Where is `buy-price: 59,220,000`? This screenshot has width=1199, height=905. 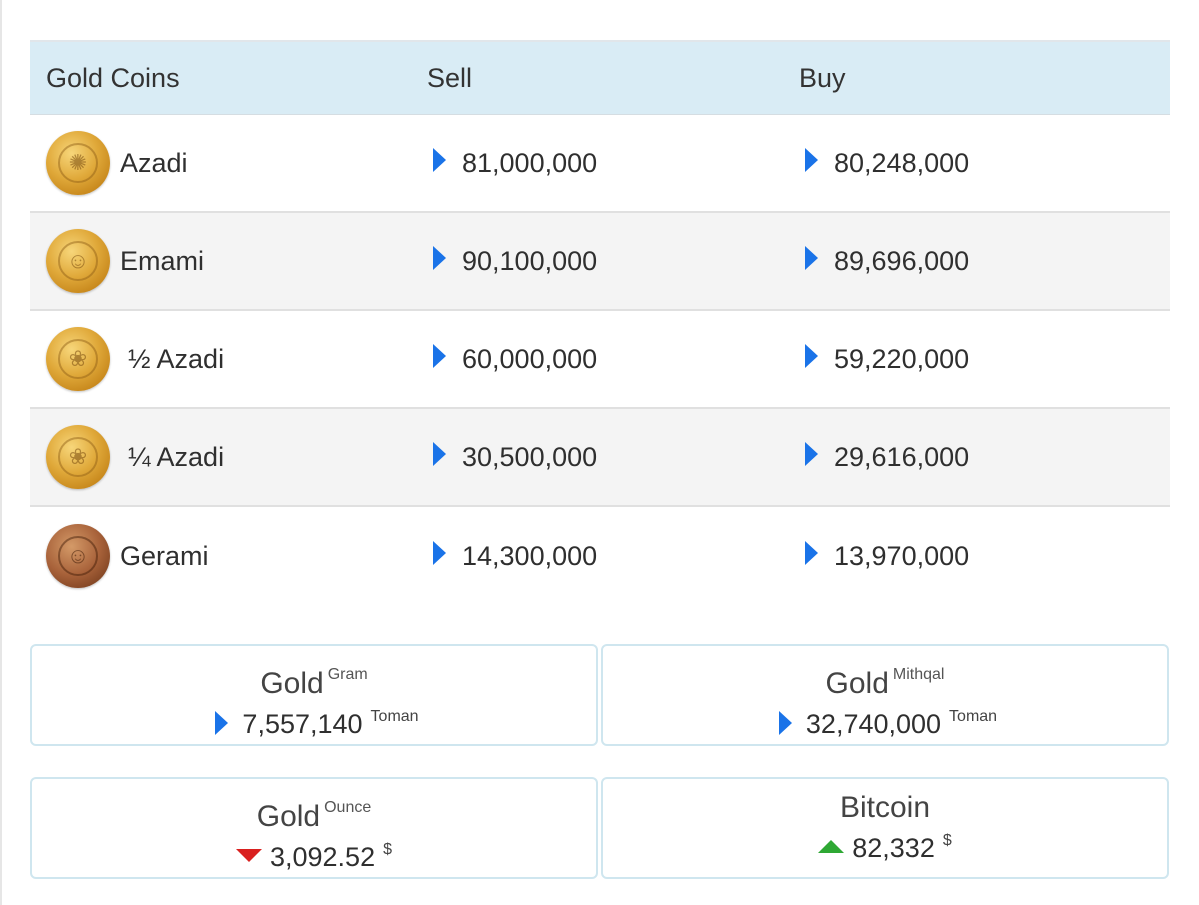
buy-price: 59,220,000 is located at coordinates (902, 358).